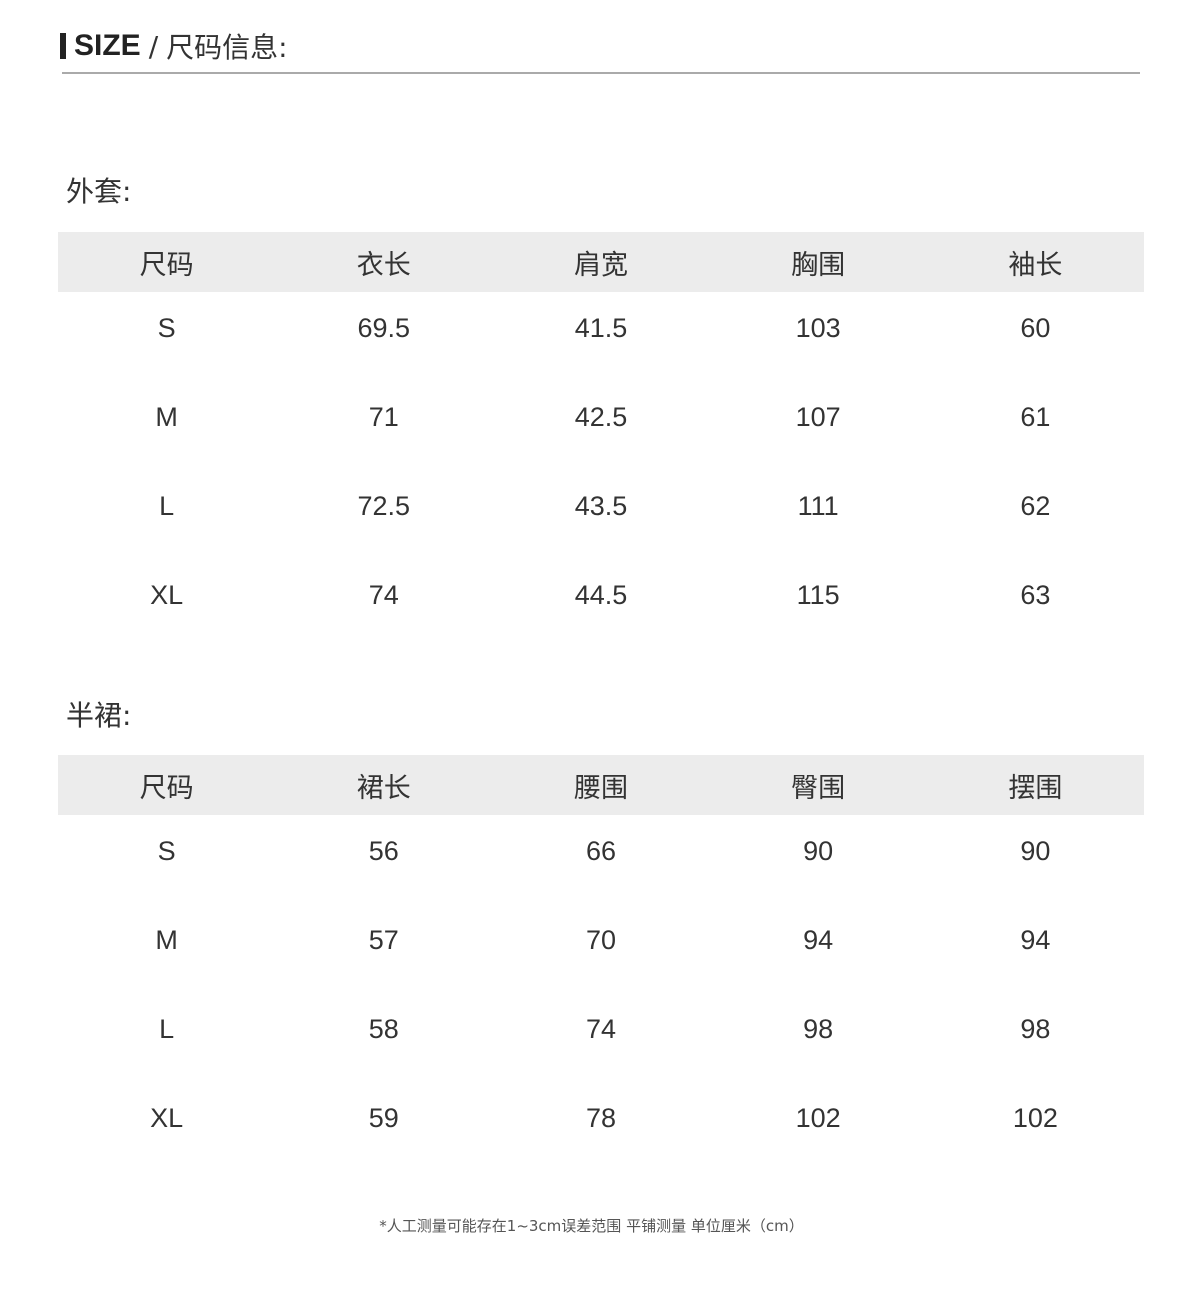 Image resolution: width=1200 pixels, height=1312 pixels. I want to click on column-header: 肩宽, so click(601, 262).